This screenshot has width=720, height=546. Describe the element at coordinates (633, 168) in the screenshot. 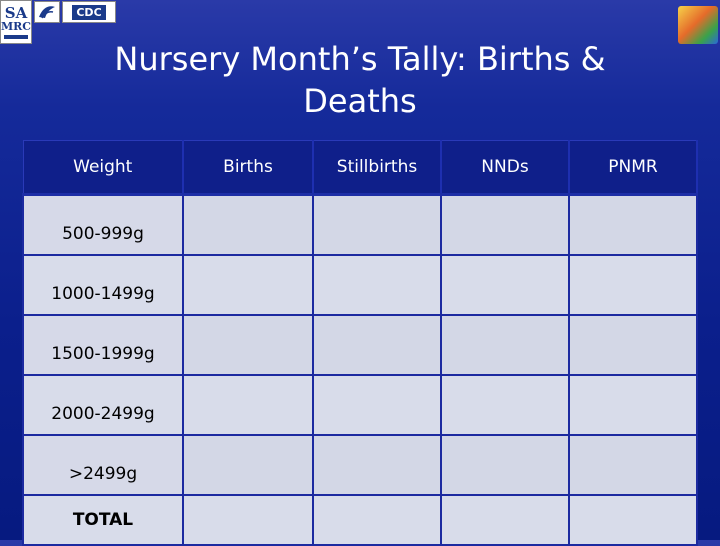

I see `header-pnmr: PNMR` at that location.